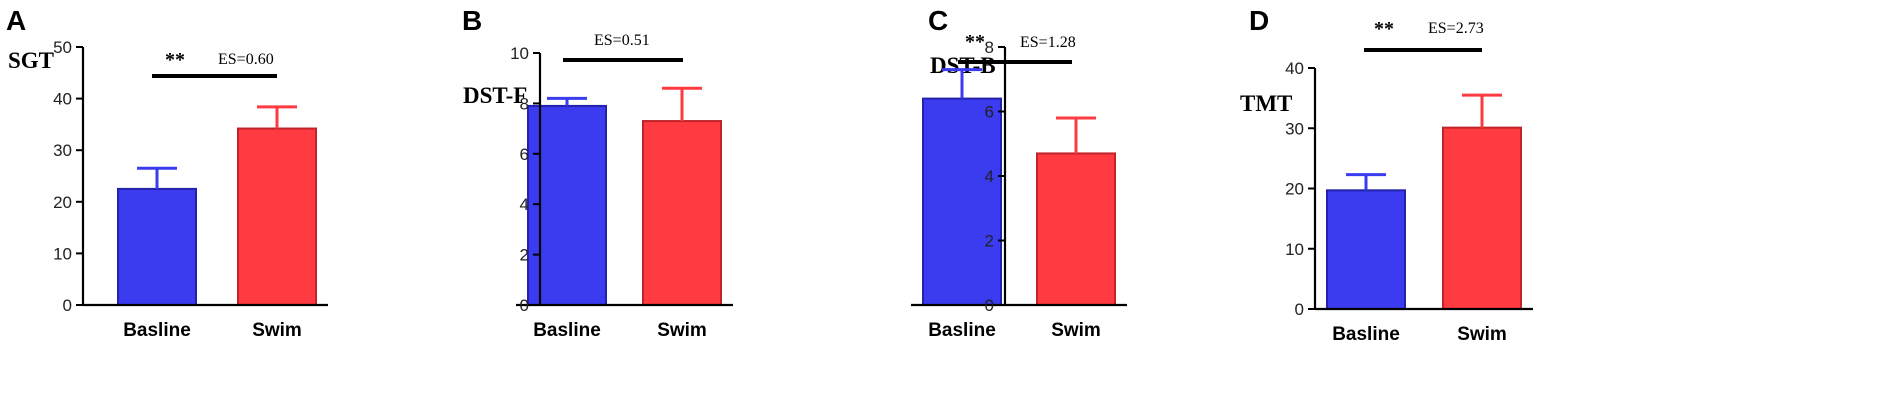 The width and height of the screenshot is (1901, 418). Describe the element at coordinates (62, 47) in the screenshot. I see `y-tick-label: 50` at that location.